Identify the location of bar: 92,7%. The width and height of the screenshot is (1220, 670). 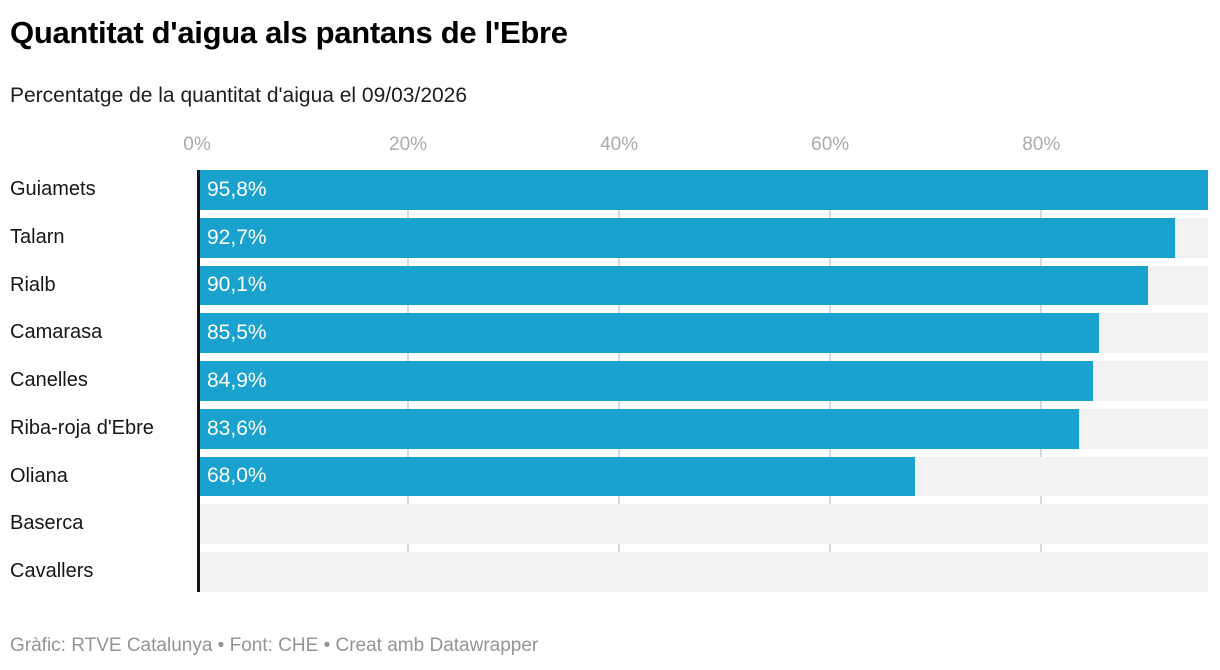
(686, 237).